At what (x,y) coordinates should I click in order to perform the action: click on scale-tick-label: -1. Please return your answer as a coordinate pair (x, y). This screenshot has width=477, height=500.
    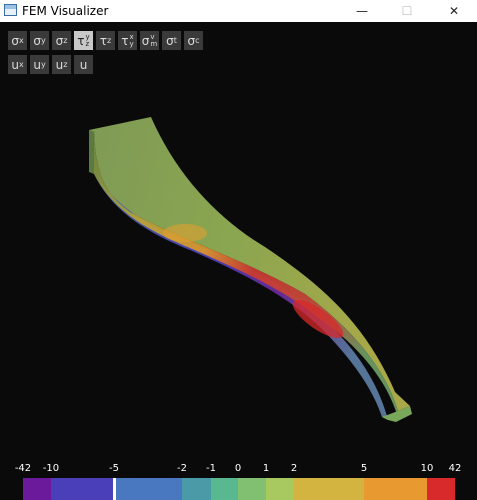
    Looking at the image, I should click on (211, 468).